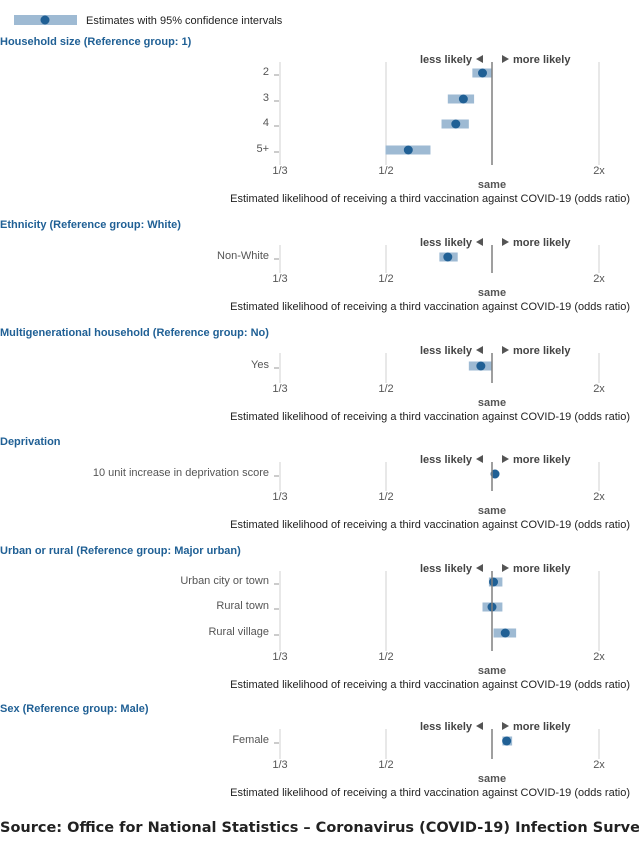  Describe the element at coordinates (224, 581) in the screenshot. I see `category-label: Urban city or town` at that location.